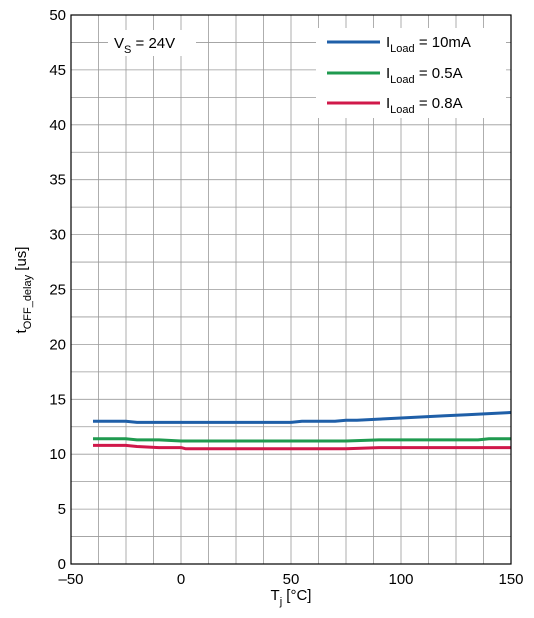 This screenshot has height=618, width=534. What do you see at coordinates (400, 579) in the screenshot?
I see `x-tick-label: 100` at bounding box center [400, 579].